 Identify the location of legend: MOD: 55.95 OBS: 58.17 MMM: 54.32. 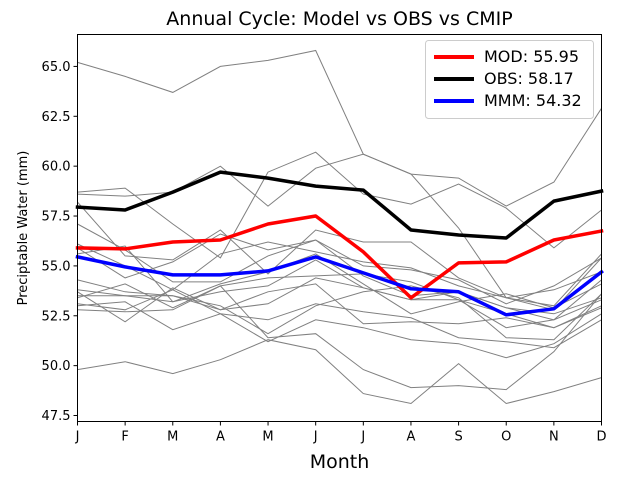
(509, 79).